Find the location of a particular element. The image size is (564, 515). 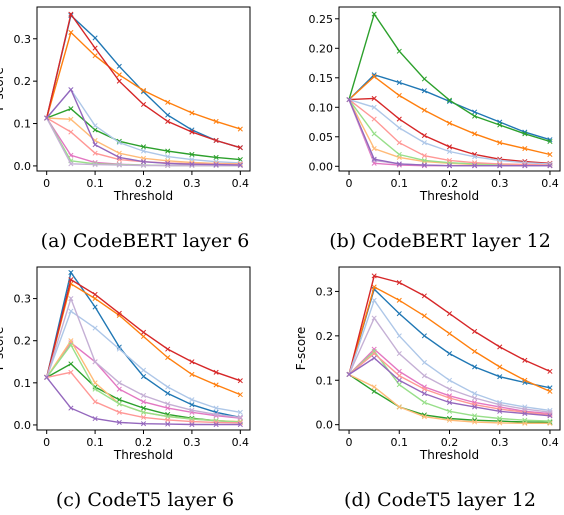

y-axis-label: F-score is located at coordinates (301, 348).